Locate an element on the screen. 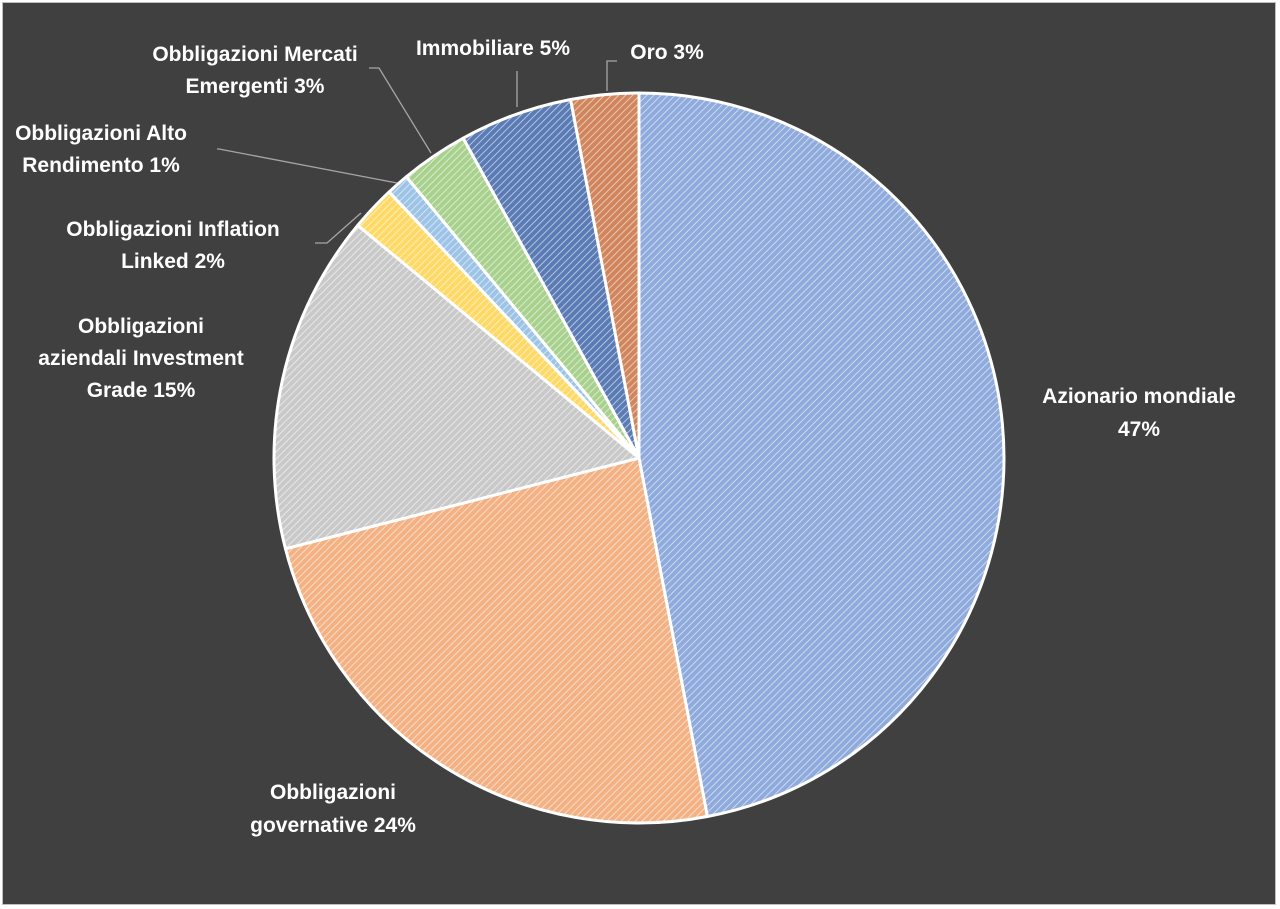 The image size is (1280, 909). slice-label-oro: Oro 3% is located at coordinates (667, 52).